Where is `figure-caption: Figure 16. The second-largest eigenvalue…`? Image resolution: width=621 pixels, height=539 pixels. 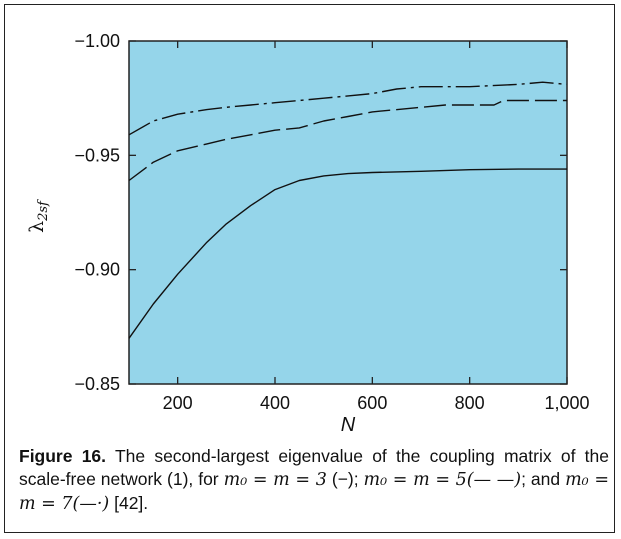
figure-caption: Figure 16. The second-largest eigenvalue… is located at coordinates (314, 480).